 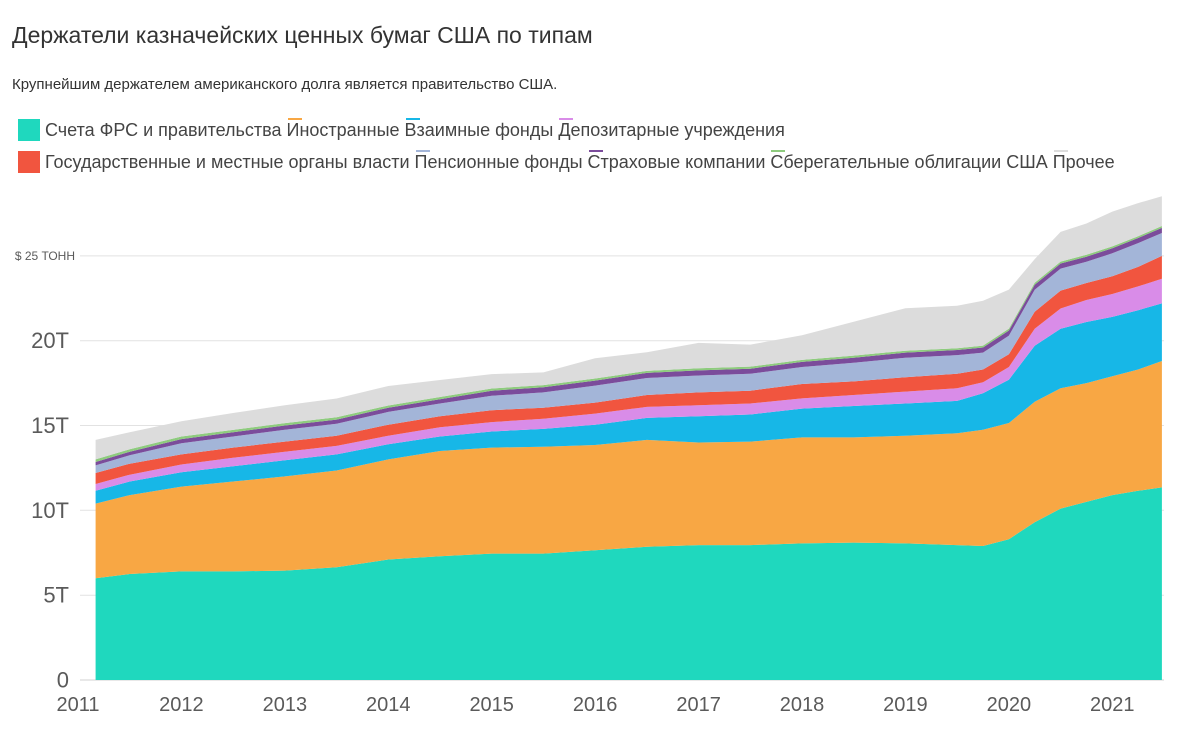 I want to click on x-tick-label-2021: 2021, so click(x=1112, y=705).